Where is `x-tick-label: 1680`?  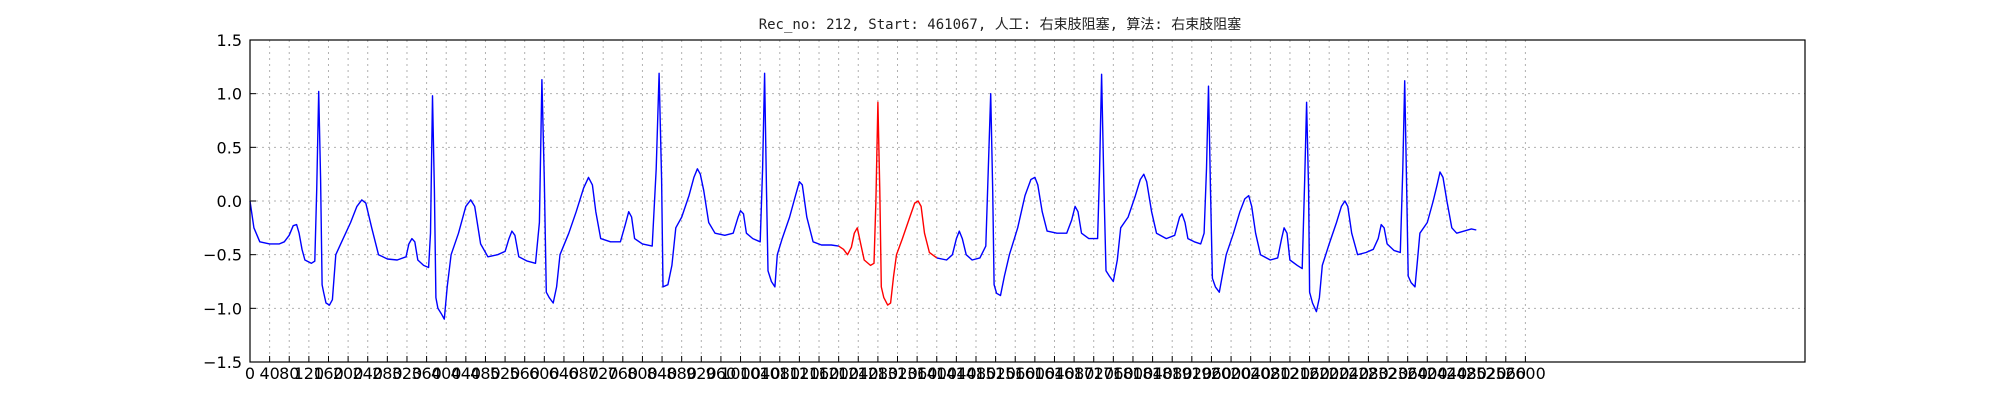 x-tick-label: 1680 is located at coordinates (1074, 373).